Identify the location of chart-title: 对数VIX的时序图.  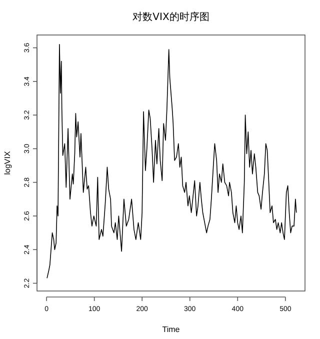
(171, 17).